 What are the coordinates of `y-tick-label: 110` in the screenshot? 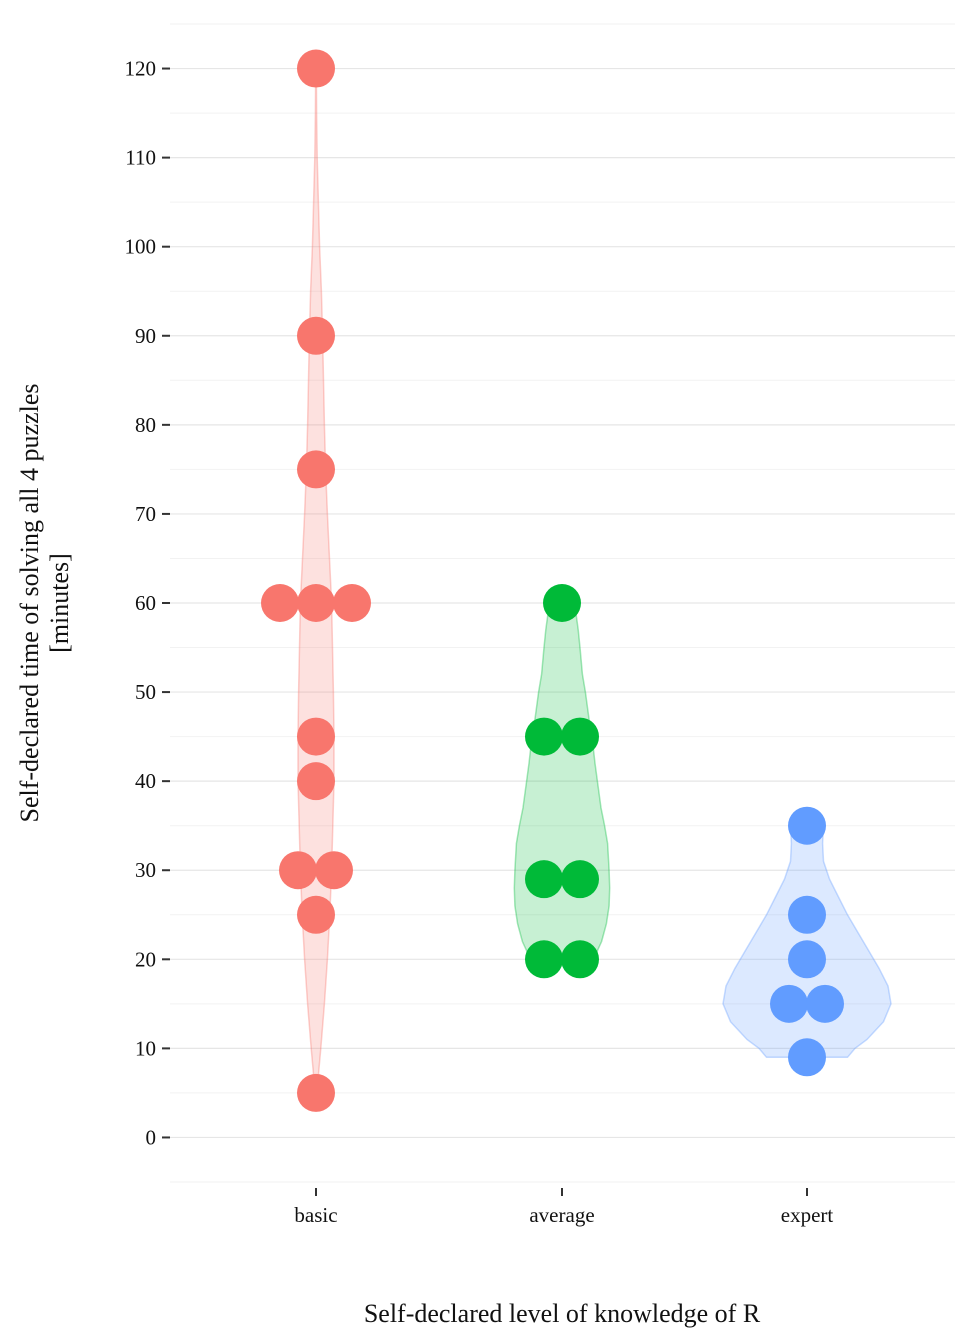 It's located at (140, 158).